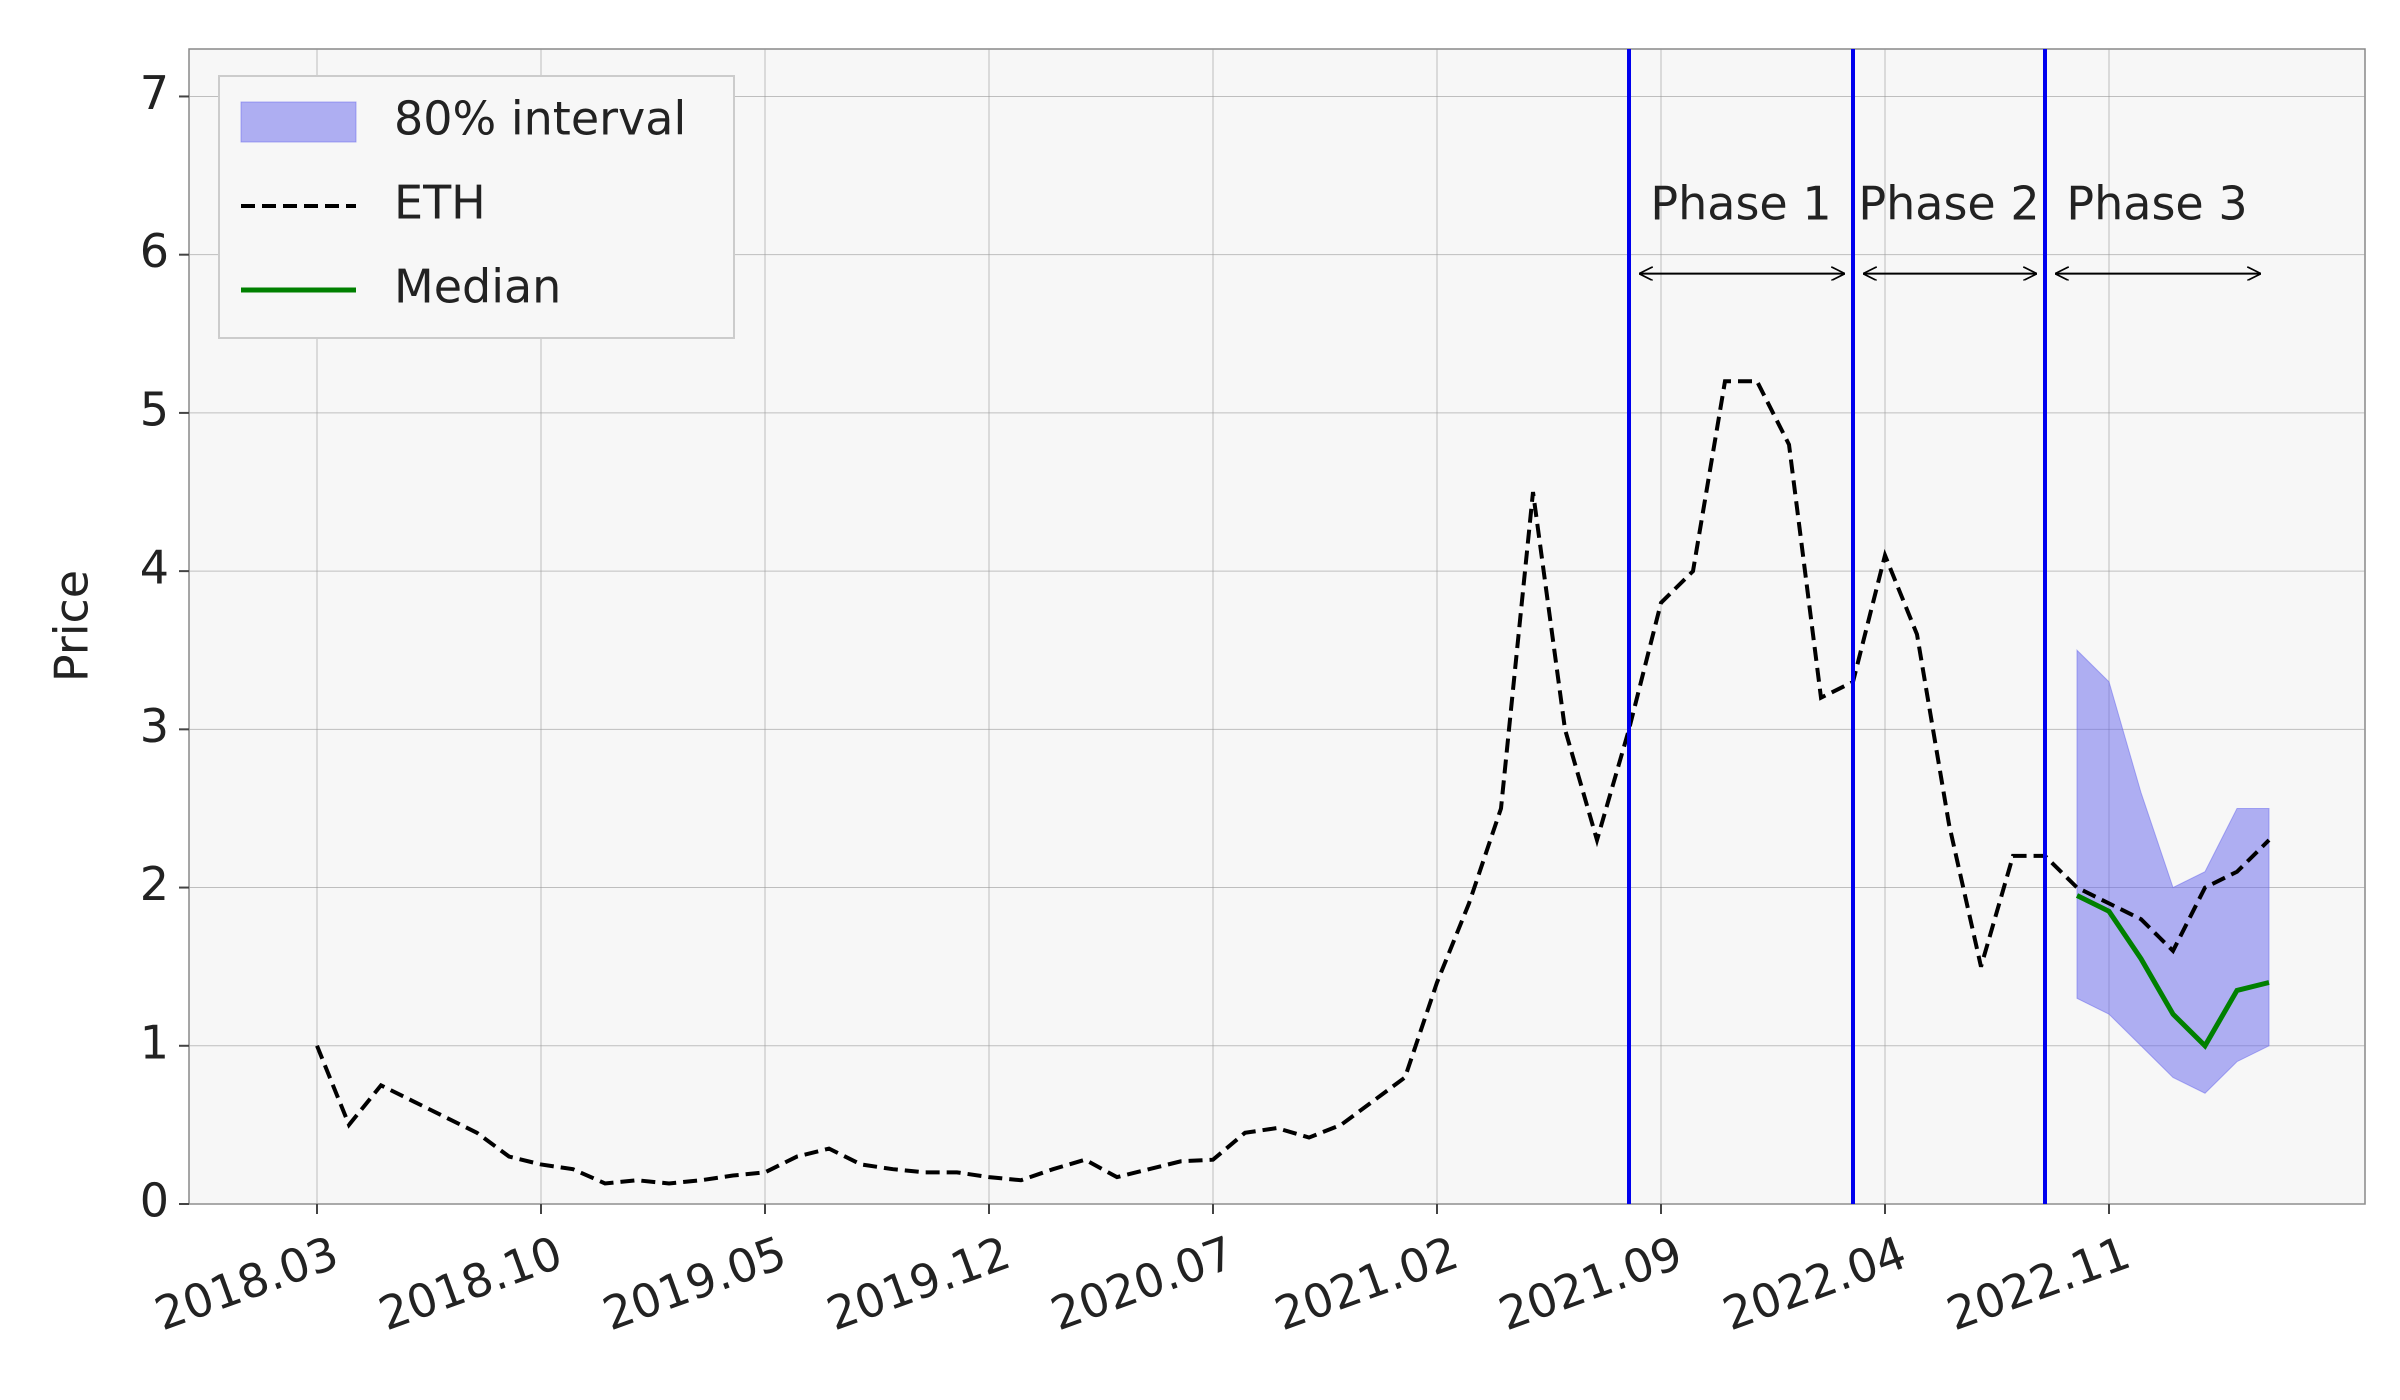  I want to click on phase-label: Phase 1, so click(1740, 204).